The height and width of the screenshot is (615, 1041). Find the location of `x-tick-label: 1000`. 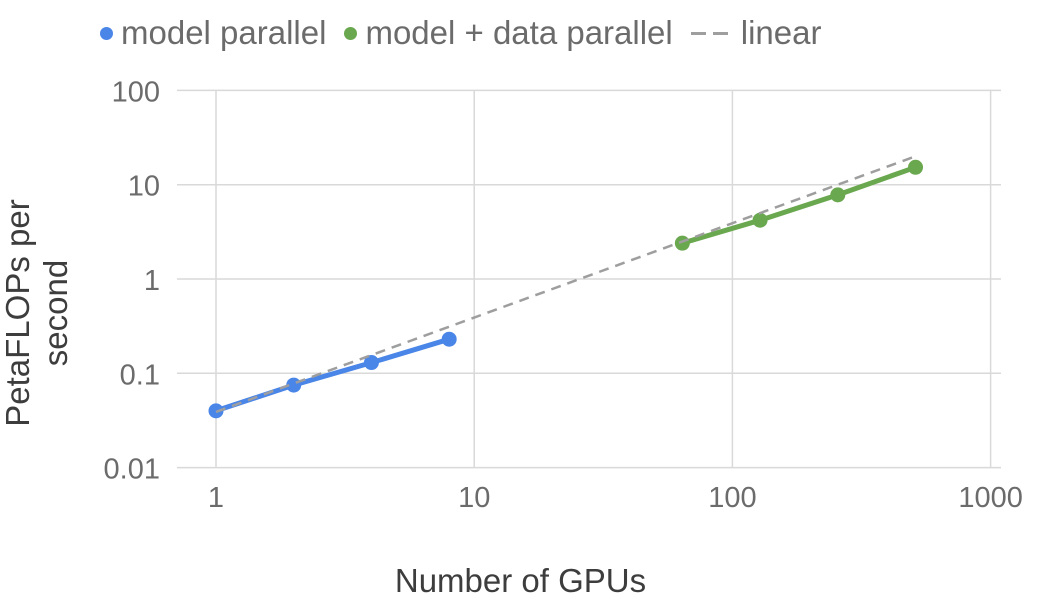

x-tick-label: 1000 is located at coordinates (990, 498).